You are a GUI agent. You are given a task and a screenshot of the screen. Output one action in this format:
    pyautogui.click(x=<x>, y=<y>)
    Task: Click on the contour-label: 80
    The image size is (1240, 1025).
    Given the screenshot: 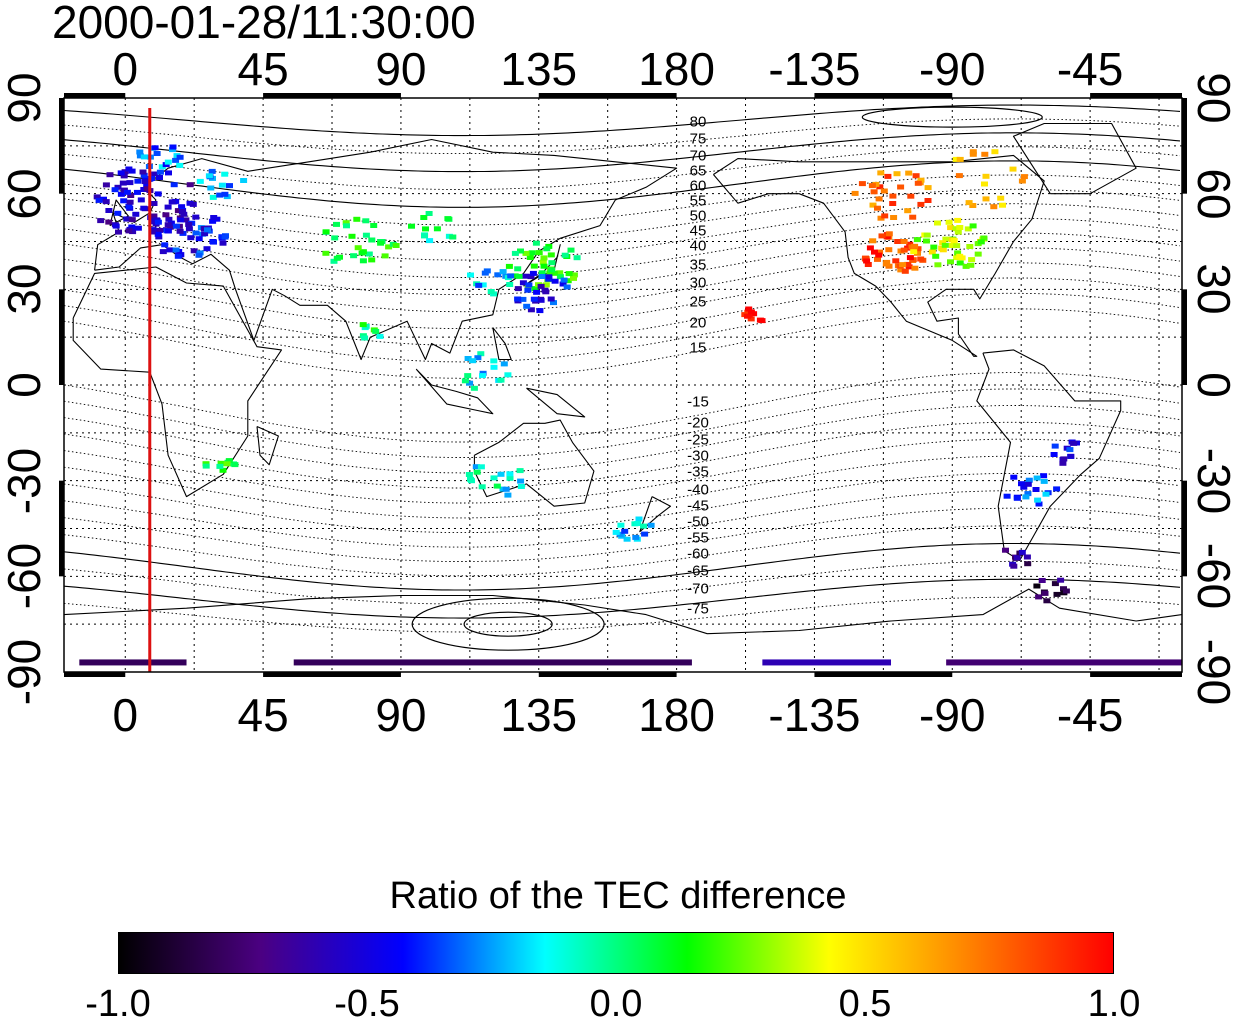 What is the action you would take?
    pyautogui.click(x=698, y=122)
    